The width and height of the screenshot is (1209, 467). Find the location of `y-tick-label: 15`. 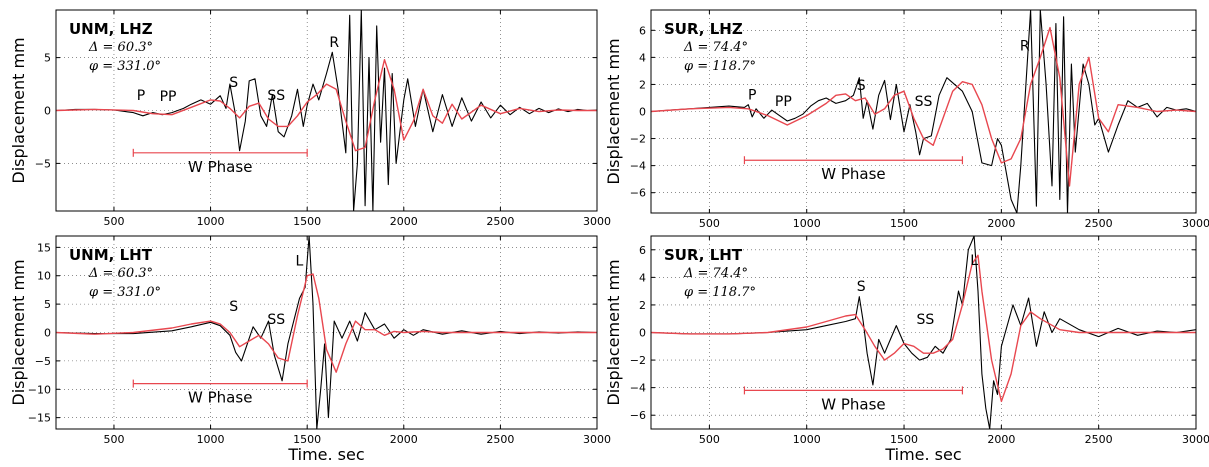

y-tick-label: 15 is located at coordinates (44, 247).